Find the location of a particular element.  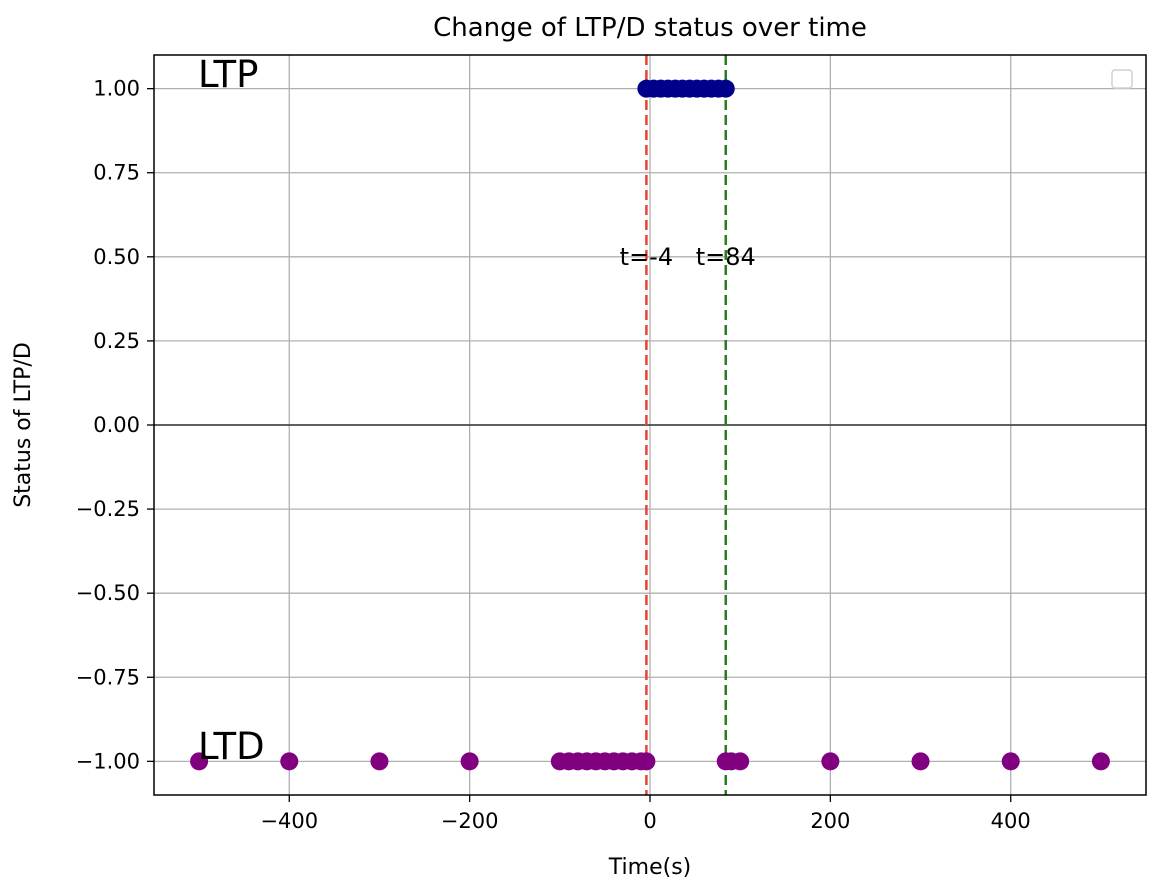

y-tick-label: 0.50 is located at coordinates (116, 257).